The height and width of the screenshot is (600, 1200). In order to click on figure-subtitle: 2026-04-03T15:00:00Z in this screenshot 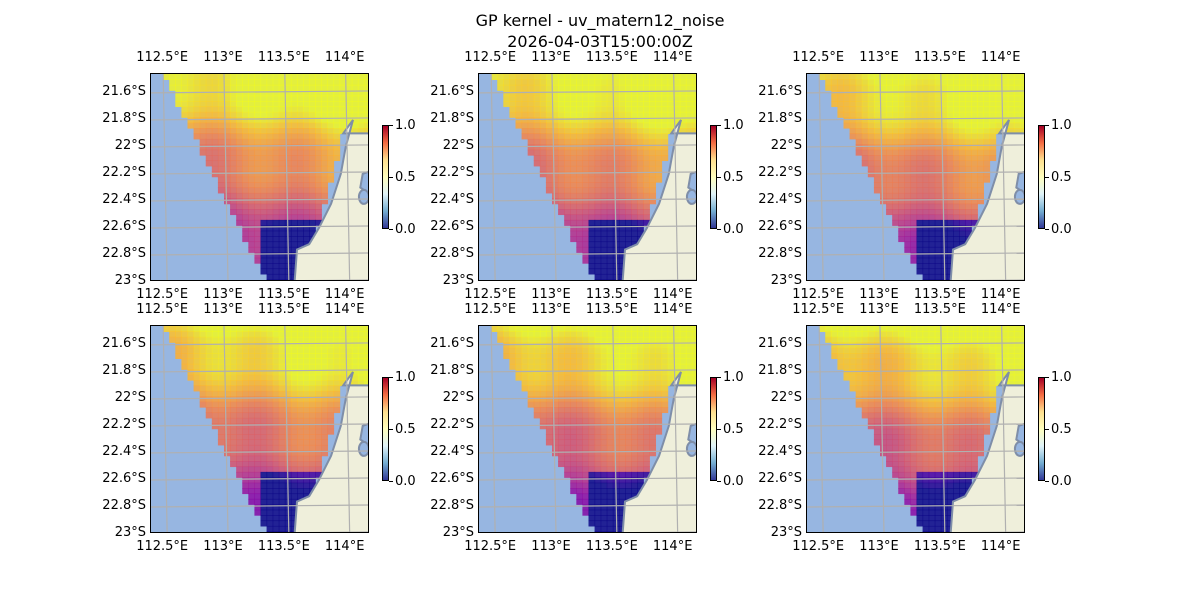, I will do `click(600, 41)`.